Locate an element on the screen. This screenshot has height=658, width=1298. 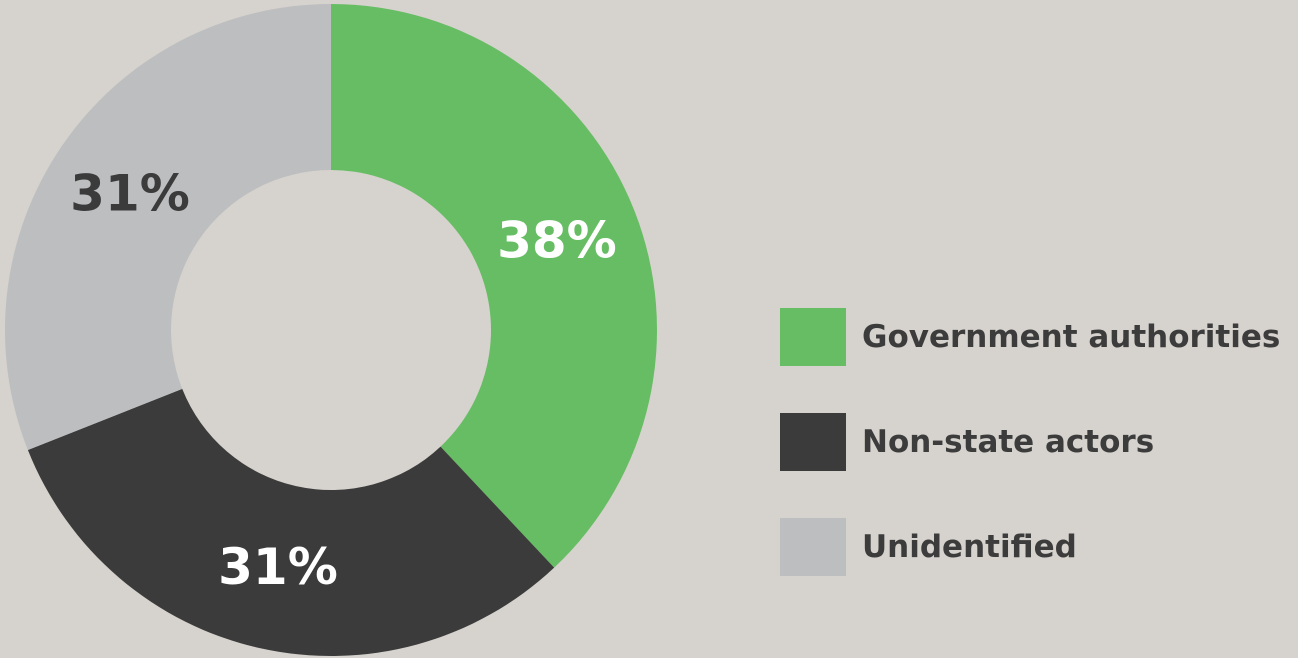
legend-swatch-government-authorities is located at coordinates (813, 337).